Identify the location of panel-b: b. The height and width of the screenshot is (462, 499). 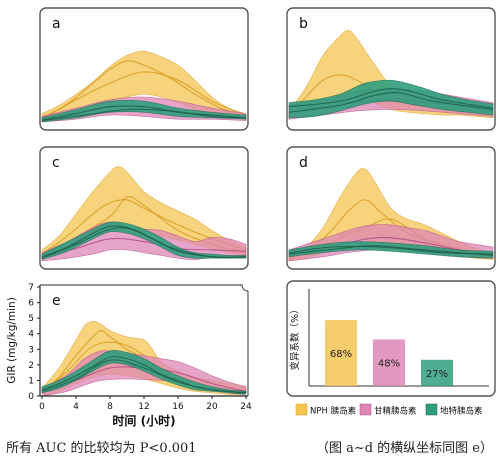
(391, 69).